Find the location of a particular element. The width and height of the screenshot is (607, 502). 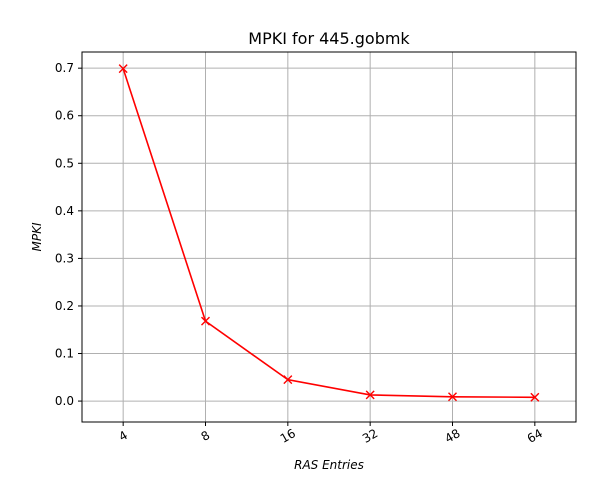

x-tick-label: 48 is located at coordinates (452, 436).